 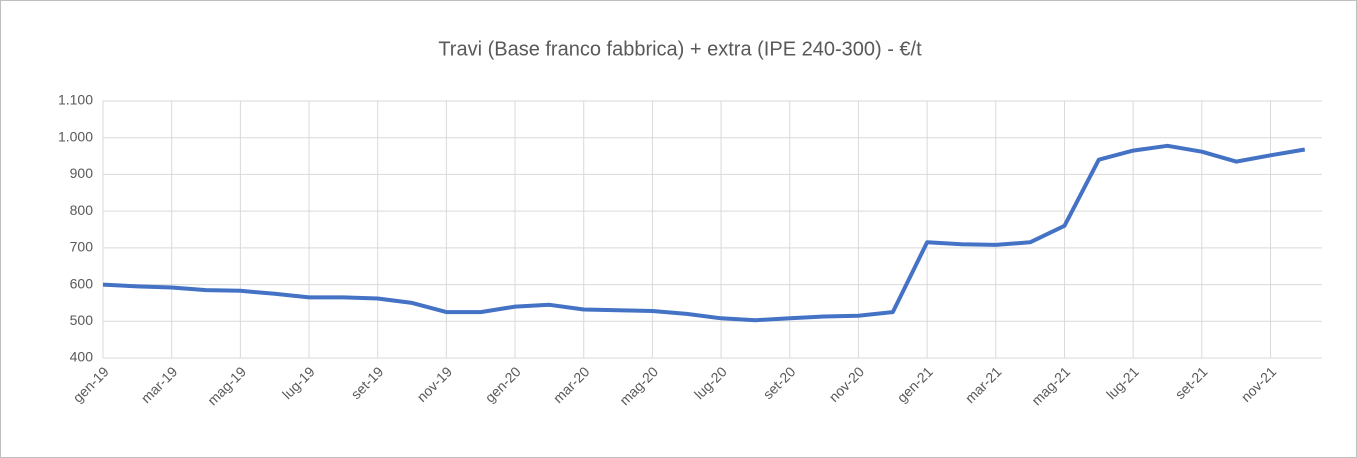 I want to click on y-tick-label: 700, so click(x=82, y=247).